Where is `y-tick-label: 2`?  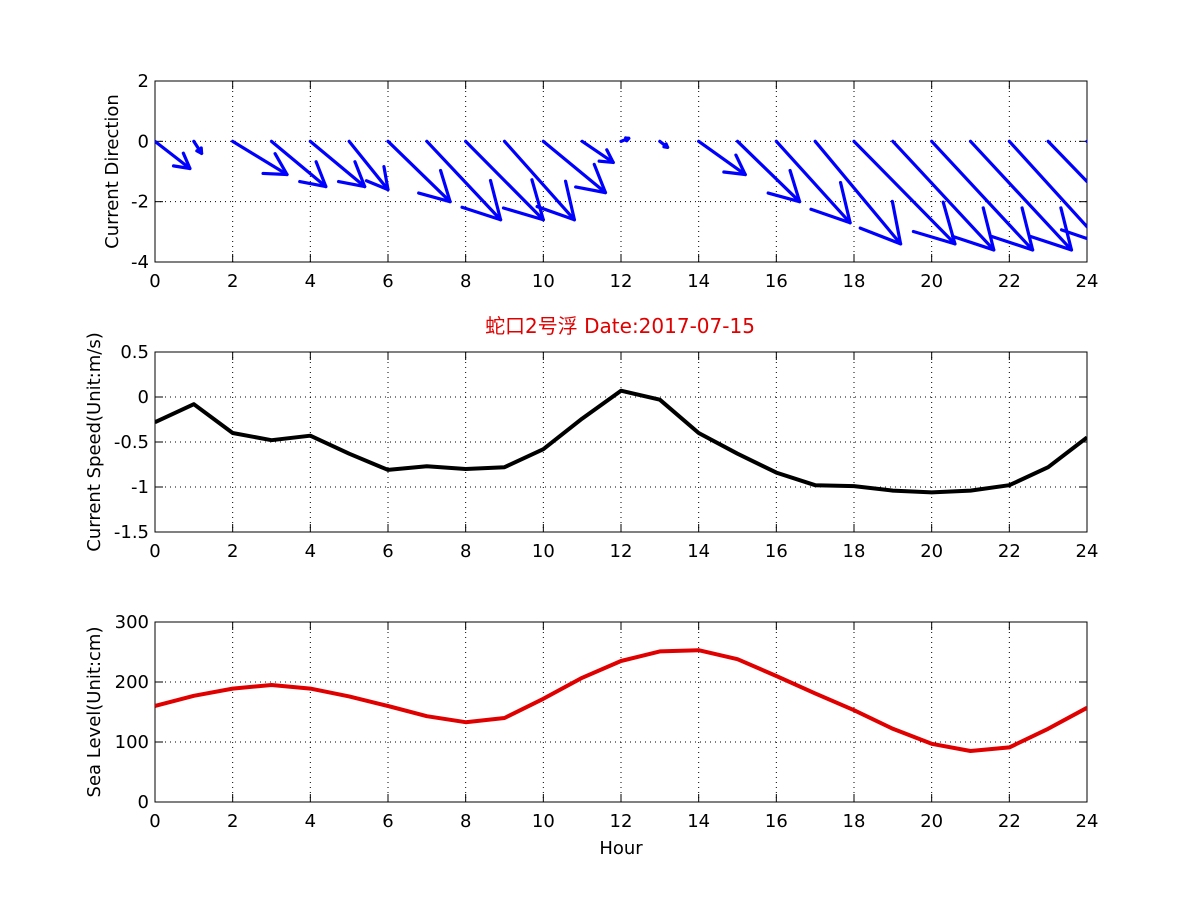 y-tick-label: 2 is located at coordinates (143, 81).